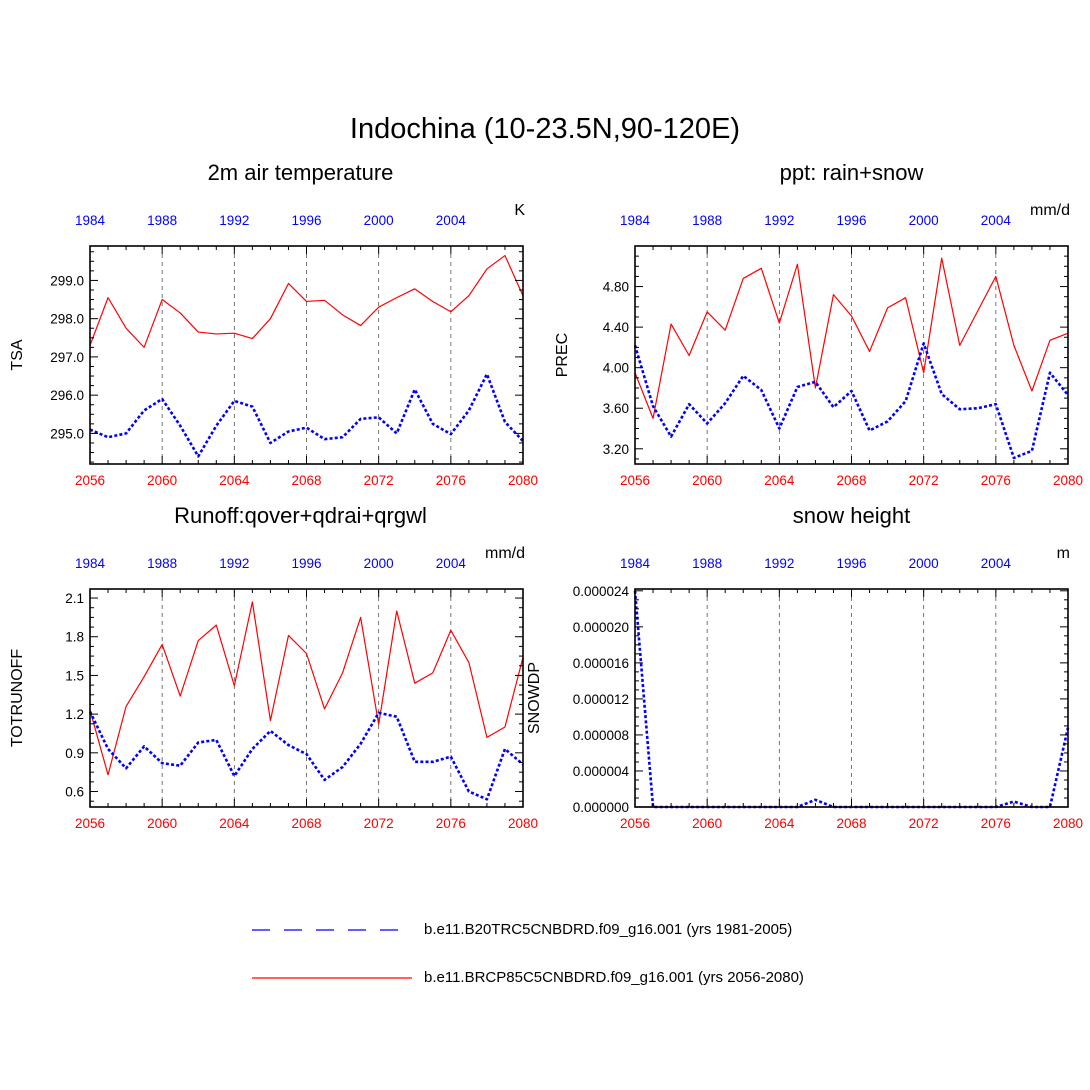 The width and height of the screenshot is (1090, 1090). I want to click on y-tick-label: 1.8, so click(74, 637).